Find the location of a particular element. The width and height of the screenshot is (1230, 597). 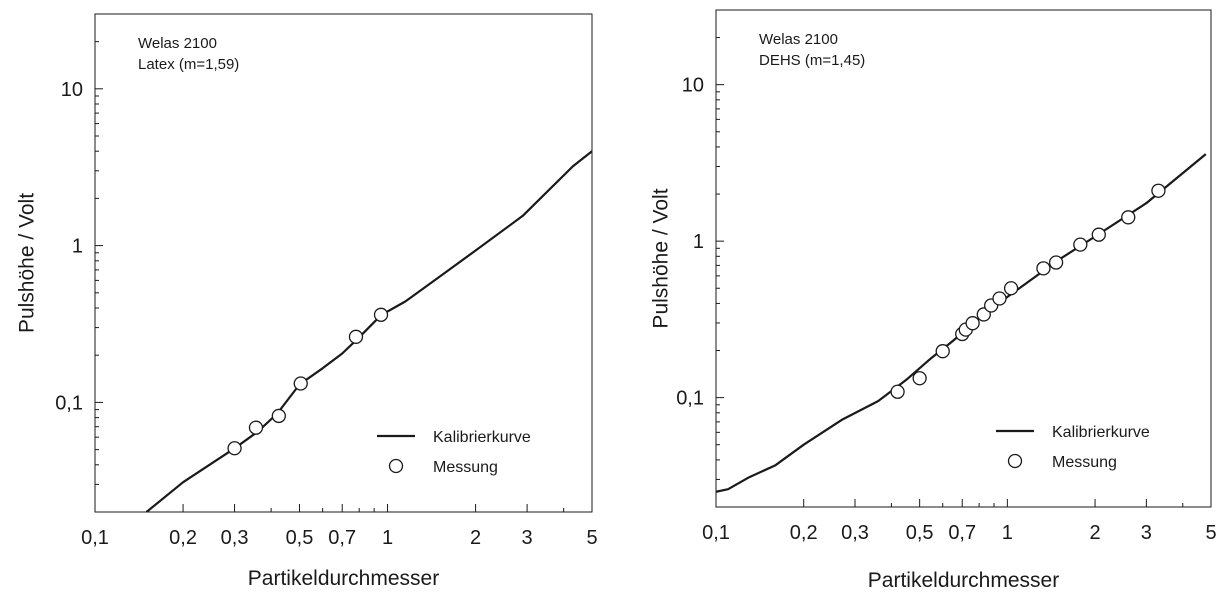

annotation-line: Latex (m=1,59) is located at coordinates (188, 64).